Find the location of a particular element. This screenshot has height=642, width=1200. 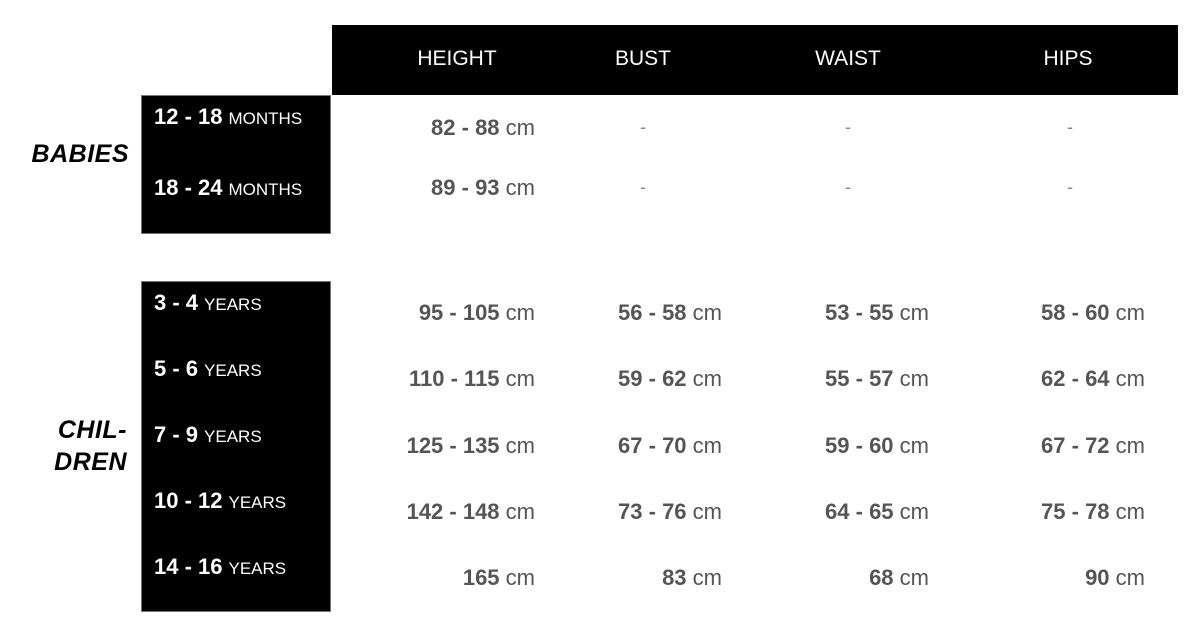

size-label: 12 - 18 MONTHS is located at coordinates (228, 117).